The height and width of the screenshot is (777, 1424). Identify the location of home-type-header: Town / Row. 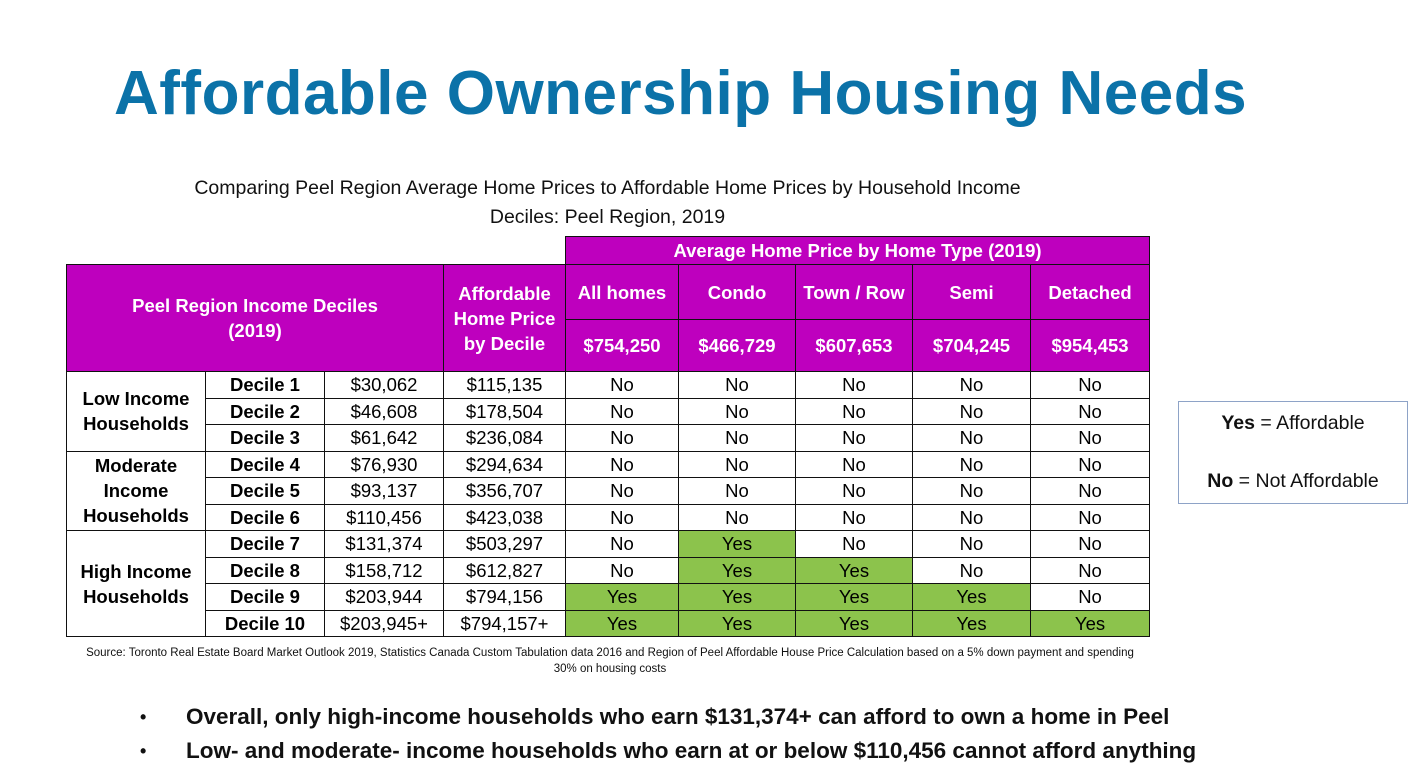
(854, 292).